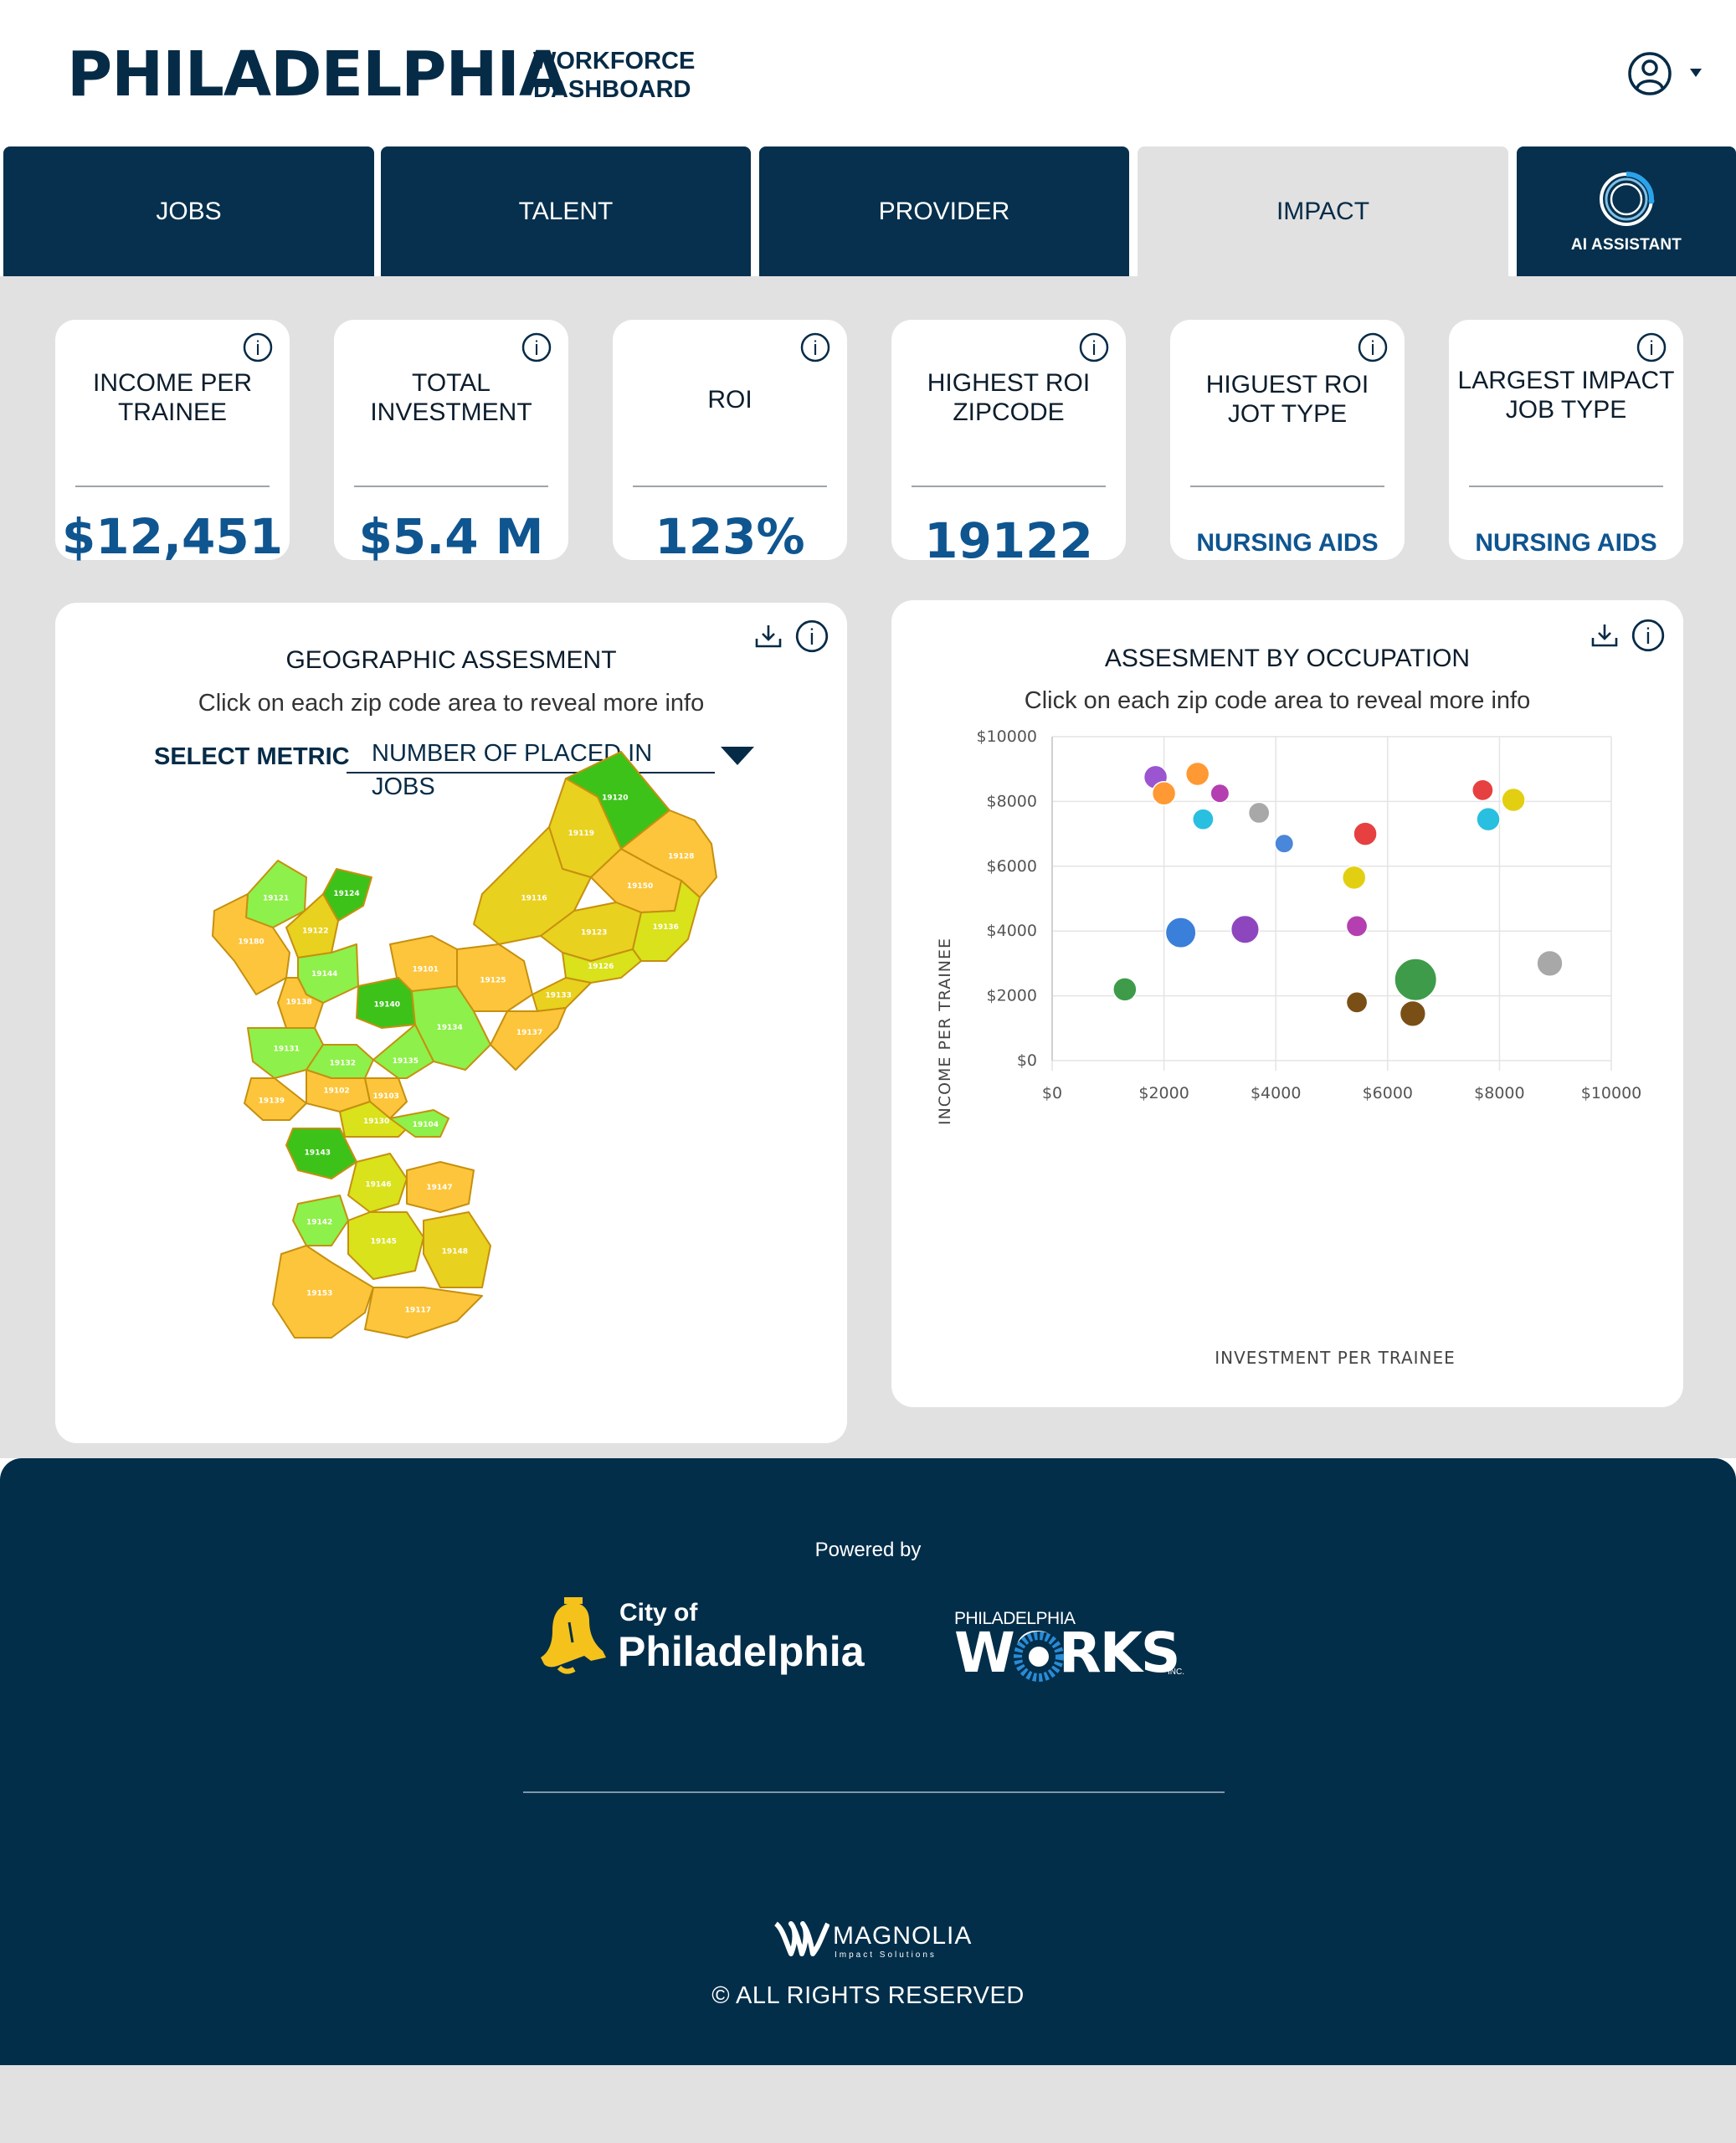 The height and width of the screenshot is (2143, 1736). What do you see at coordinates (1611, 1093) in the screenshot?
I see `x-tick-label: $10000` at bounding box center [1611, 1093].